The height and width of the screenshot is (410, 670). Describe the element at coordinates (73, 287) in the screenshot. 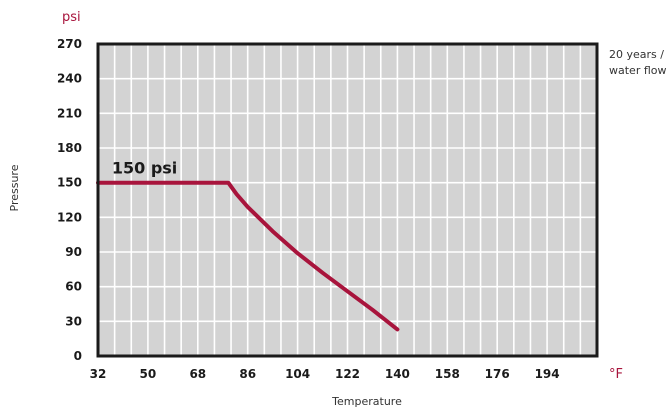

I see `y-tick-label: 60` at that location.